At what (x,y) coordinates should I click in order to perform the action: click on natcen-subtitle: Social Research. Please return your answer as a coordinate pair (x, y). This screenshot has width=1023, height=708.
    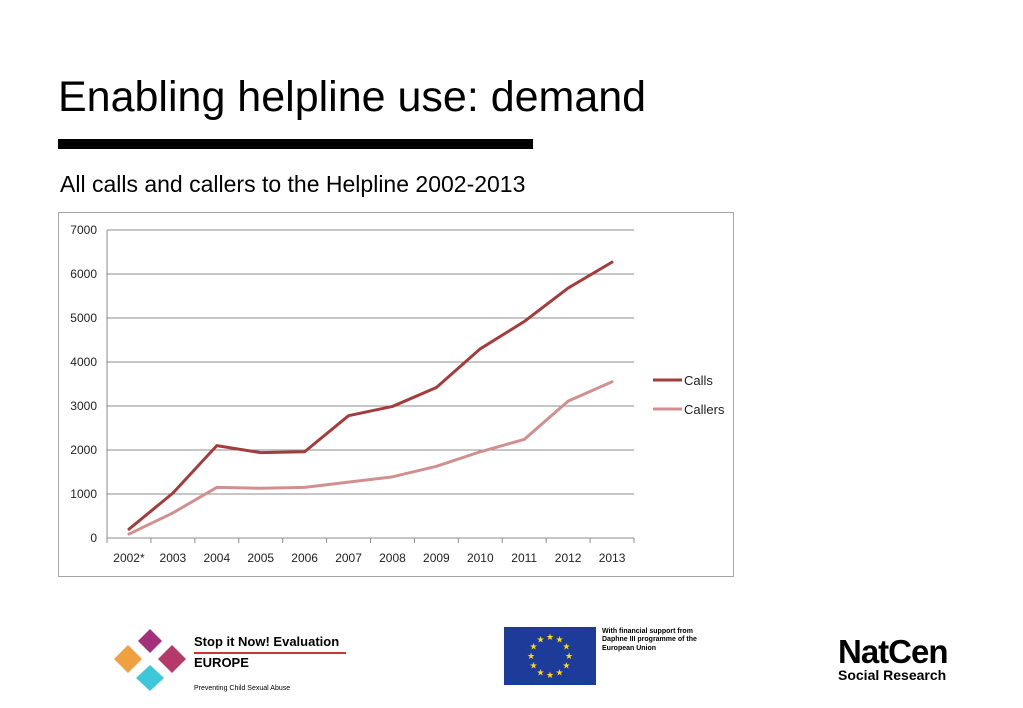
    Looking at the image, I should click on (892, 675).